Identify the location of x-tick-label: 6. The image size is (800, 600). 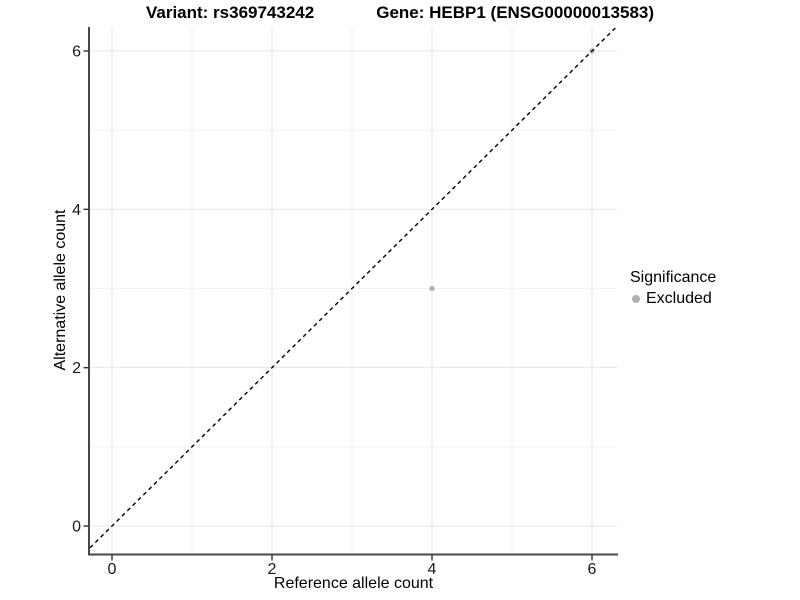
(592, 569).